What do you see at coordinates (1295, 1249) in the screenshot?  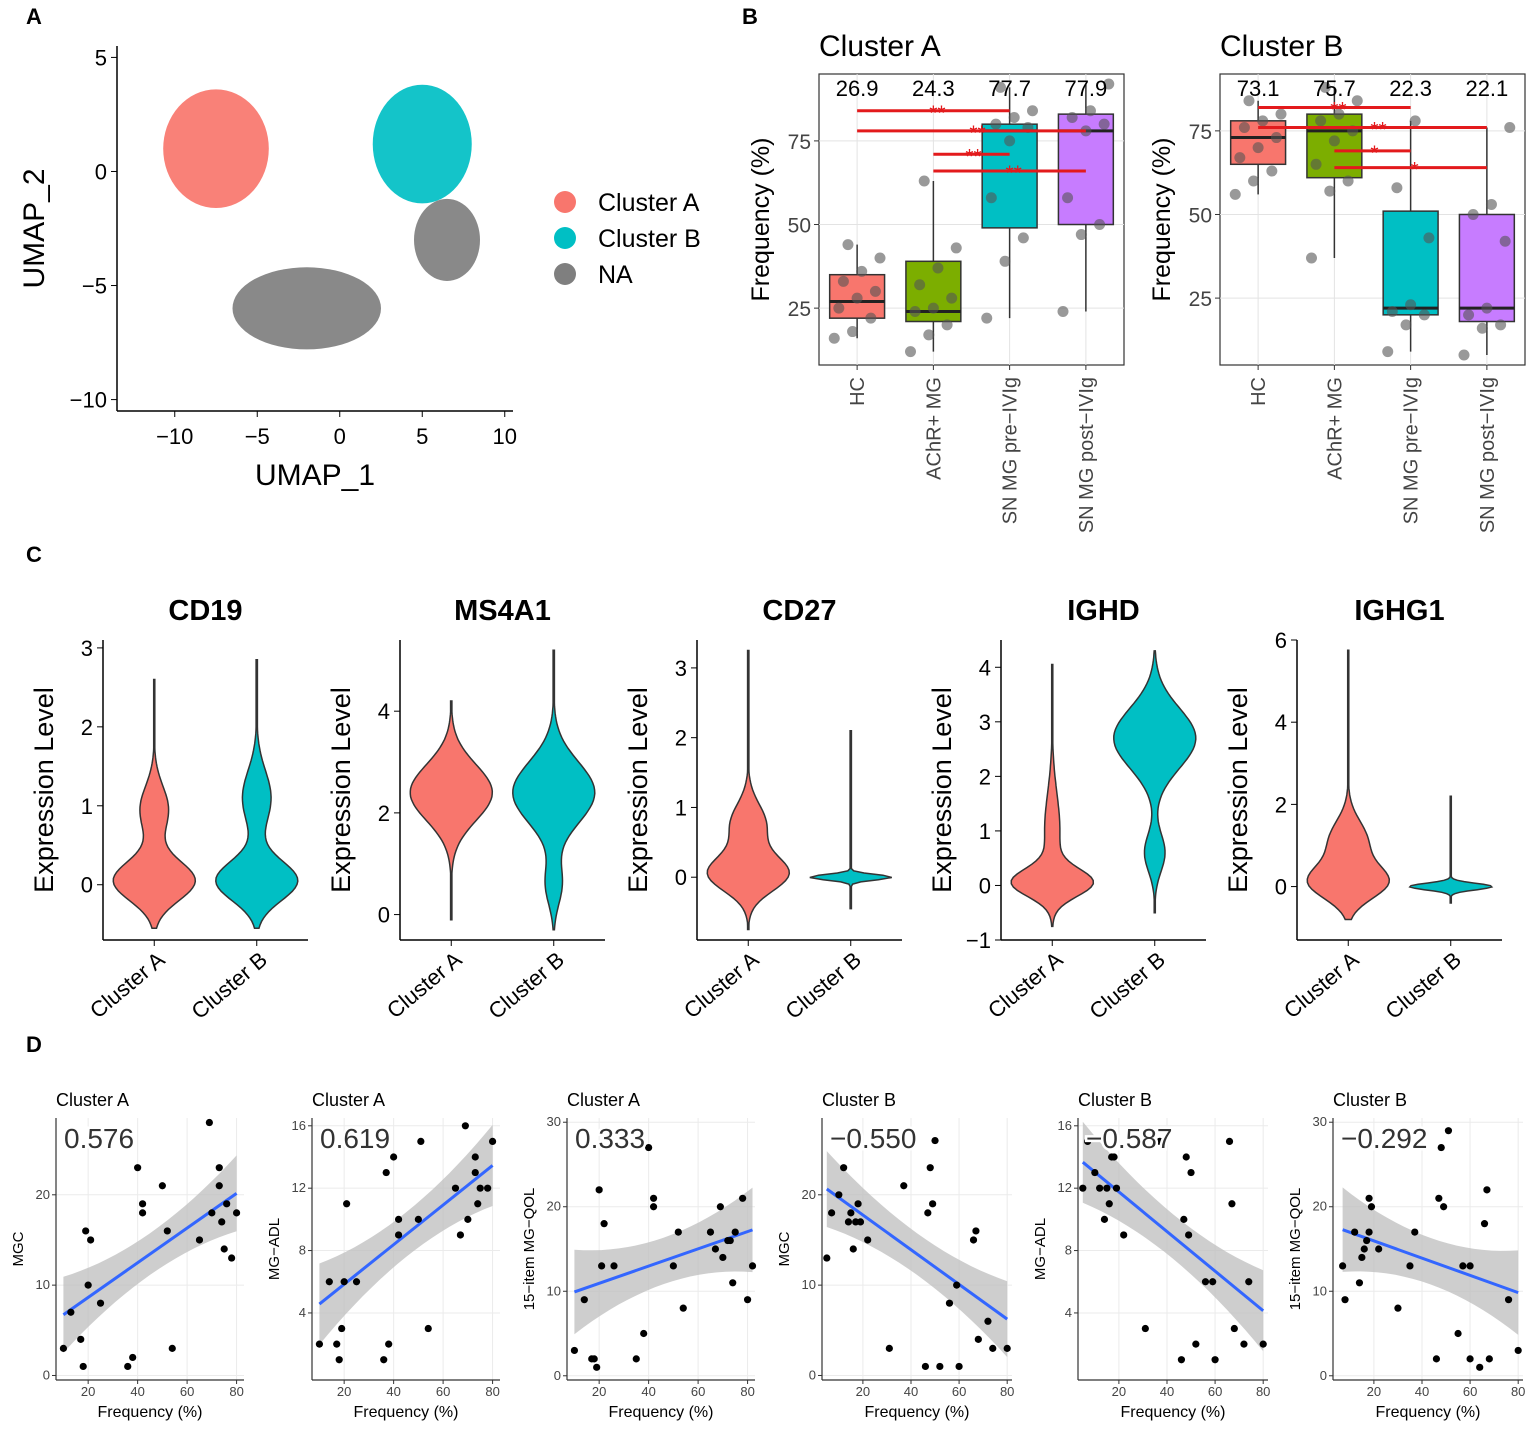 I see `y-axis-title: 15−item MG−QOL` at bounding box center [1295, 1249].